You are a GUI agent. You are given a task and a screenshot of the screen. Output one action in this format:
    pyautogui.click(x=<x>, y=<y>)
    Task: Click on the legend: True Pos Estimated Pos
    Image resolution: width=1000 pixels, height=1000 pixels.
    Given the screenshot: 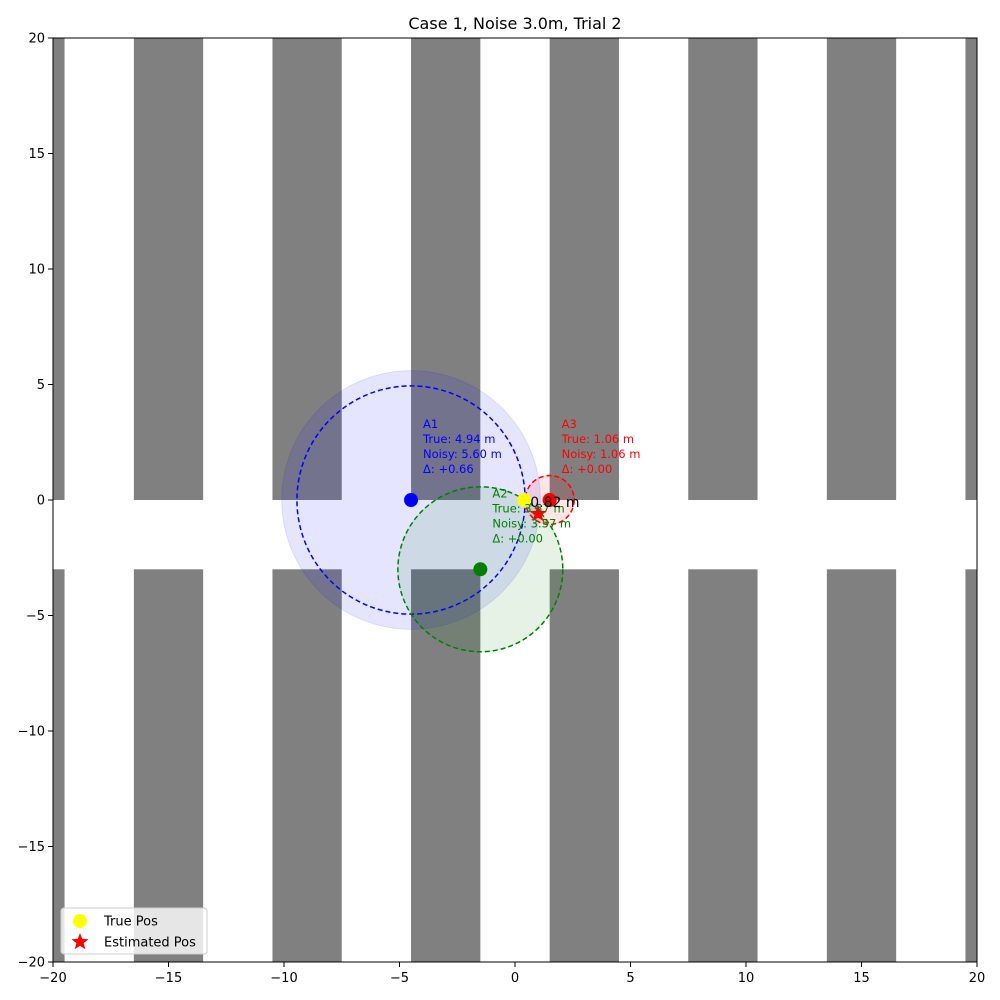 What is the action you would take?
    pyautogui.click(x=134, y=931)
    